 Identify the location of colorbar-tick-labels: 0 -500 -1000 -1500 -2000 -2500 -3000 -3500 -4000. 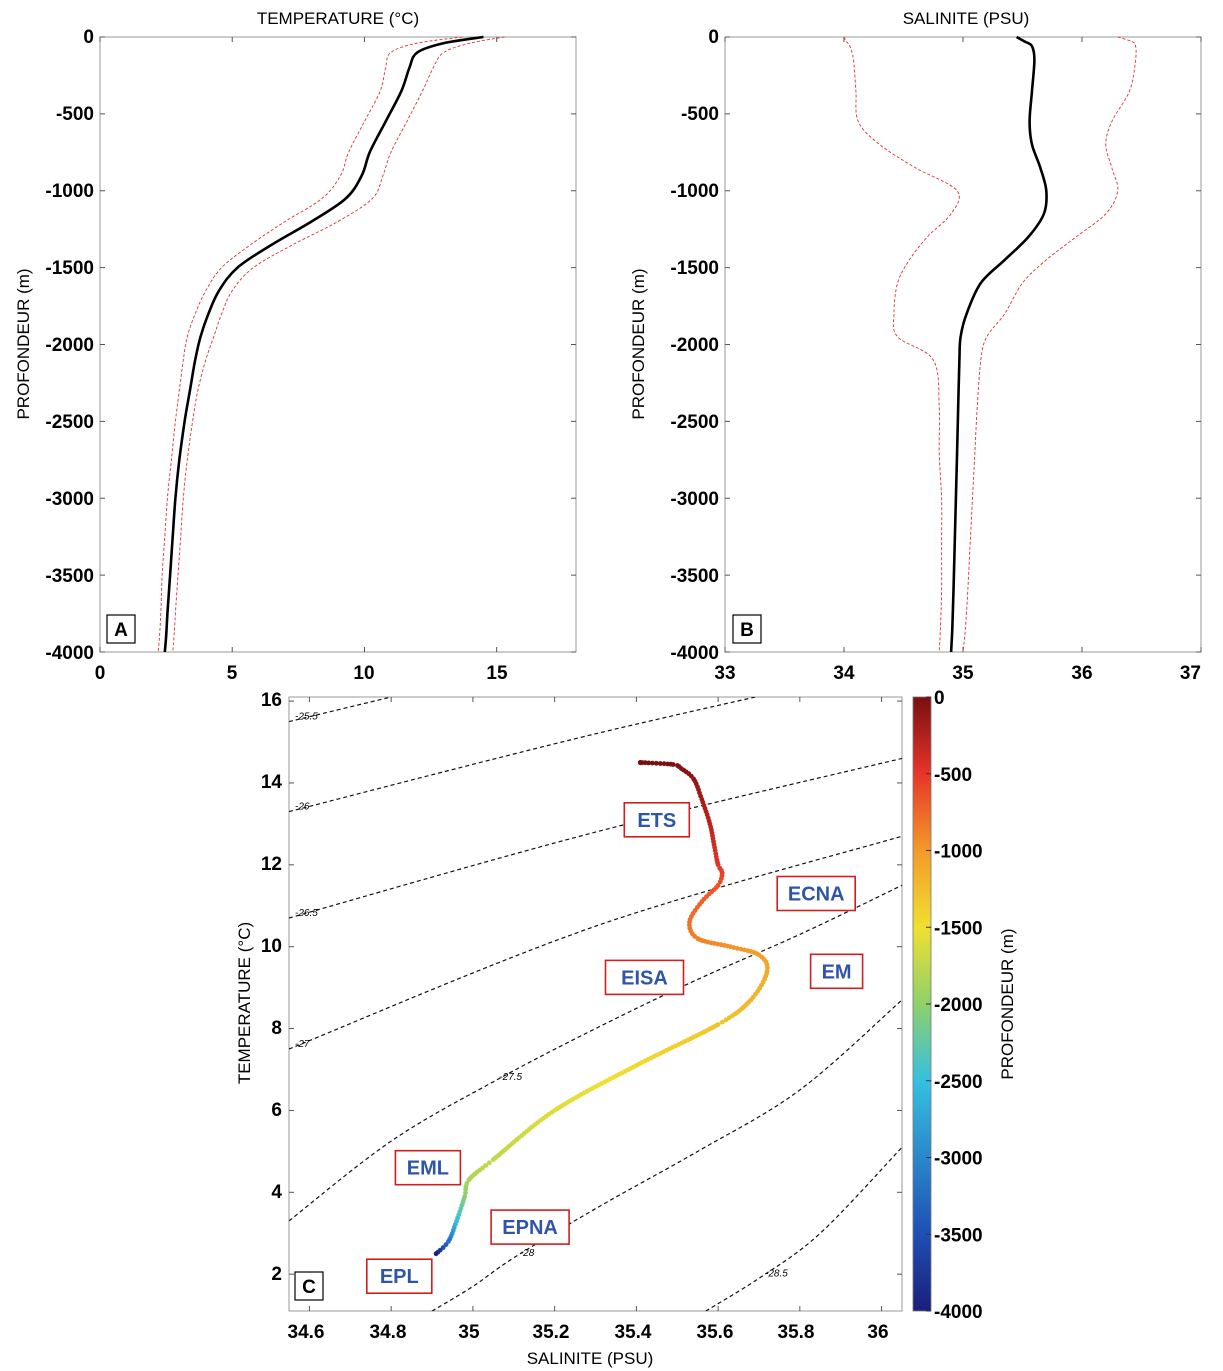
(954, 1005).